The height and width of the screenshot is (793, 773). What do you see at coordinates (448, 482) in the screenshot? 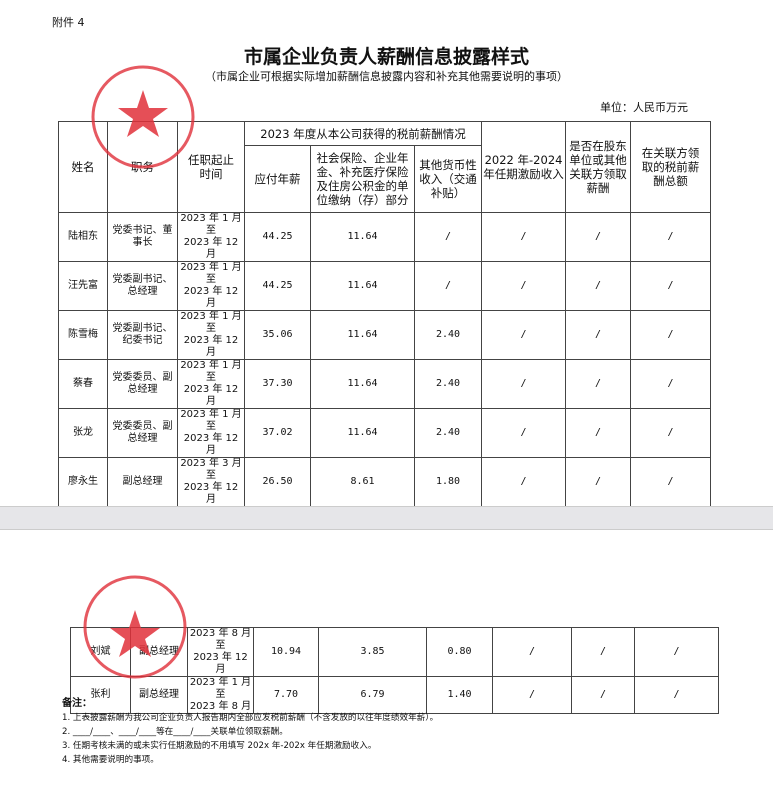
I see `cell-other: 1.80` at bounding box center [448, 482].